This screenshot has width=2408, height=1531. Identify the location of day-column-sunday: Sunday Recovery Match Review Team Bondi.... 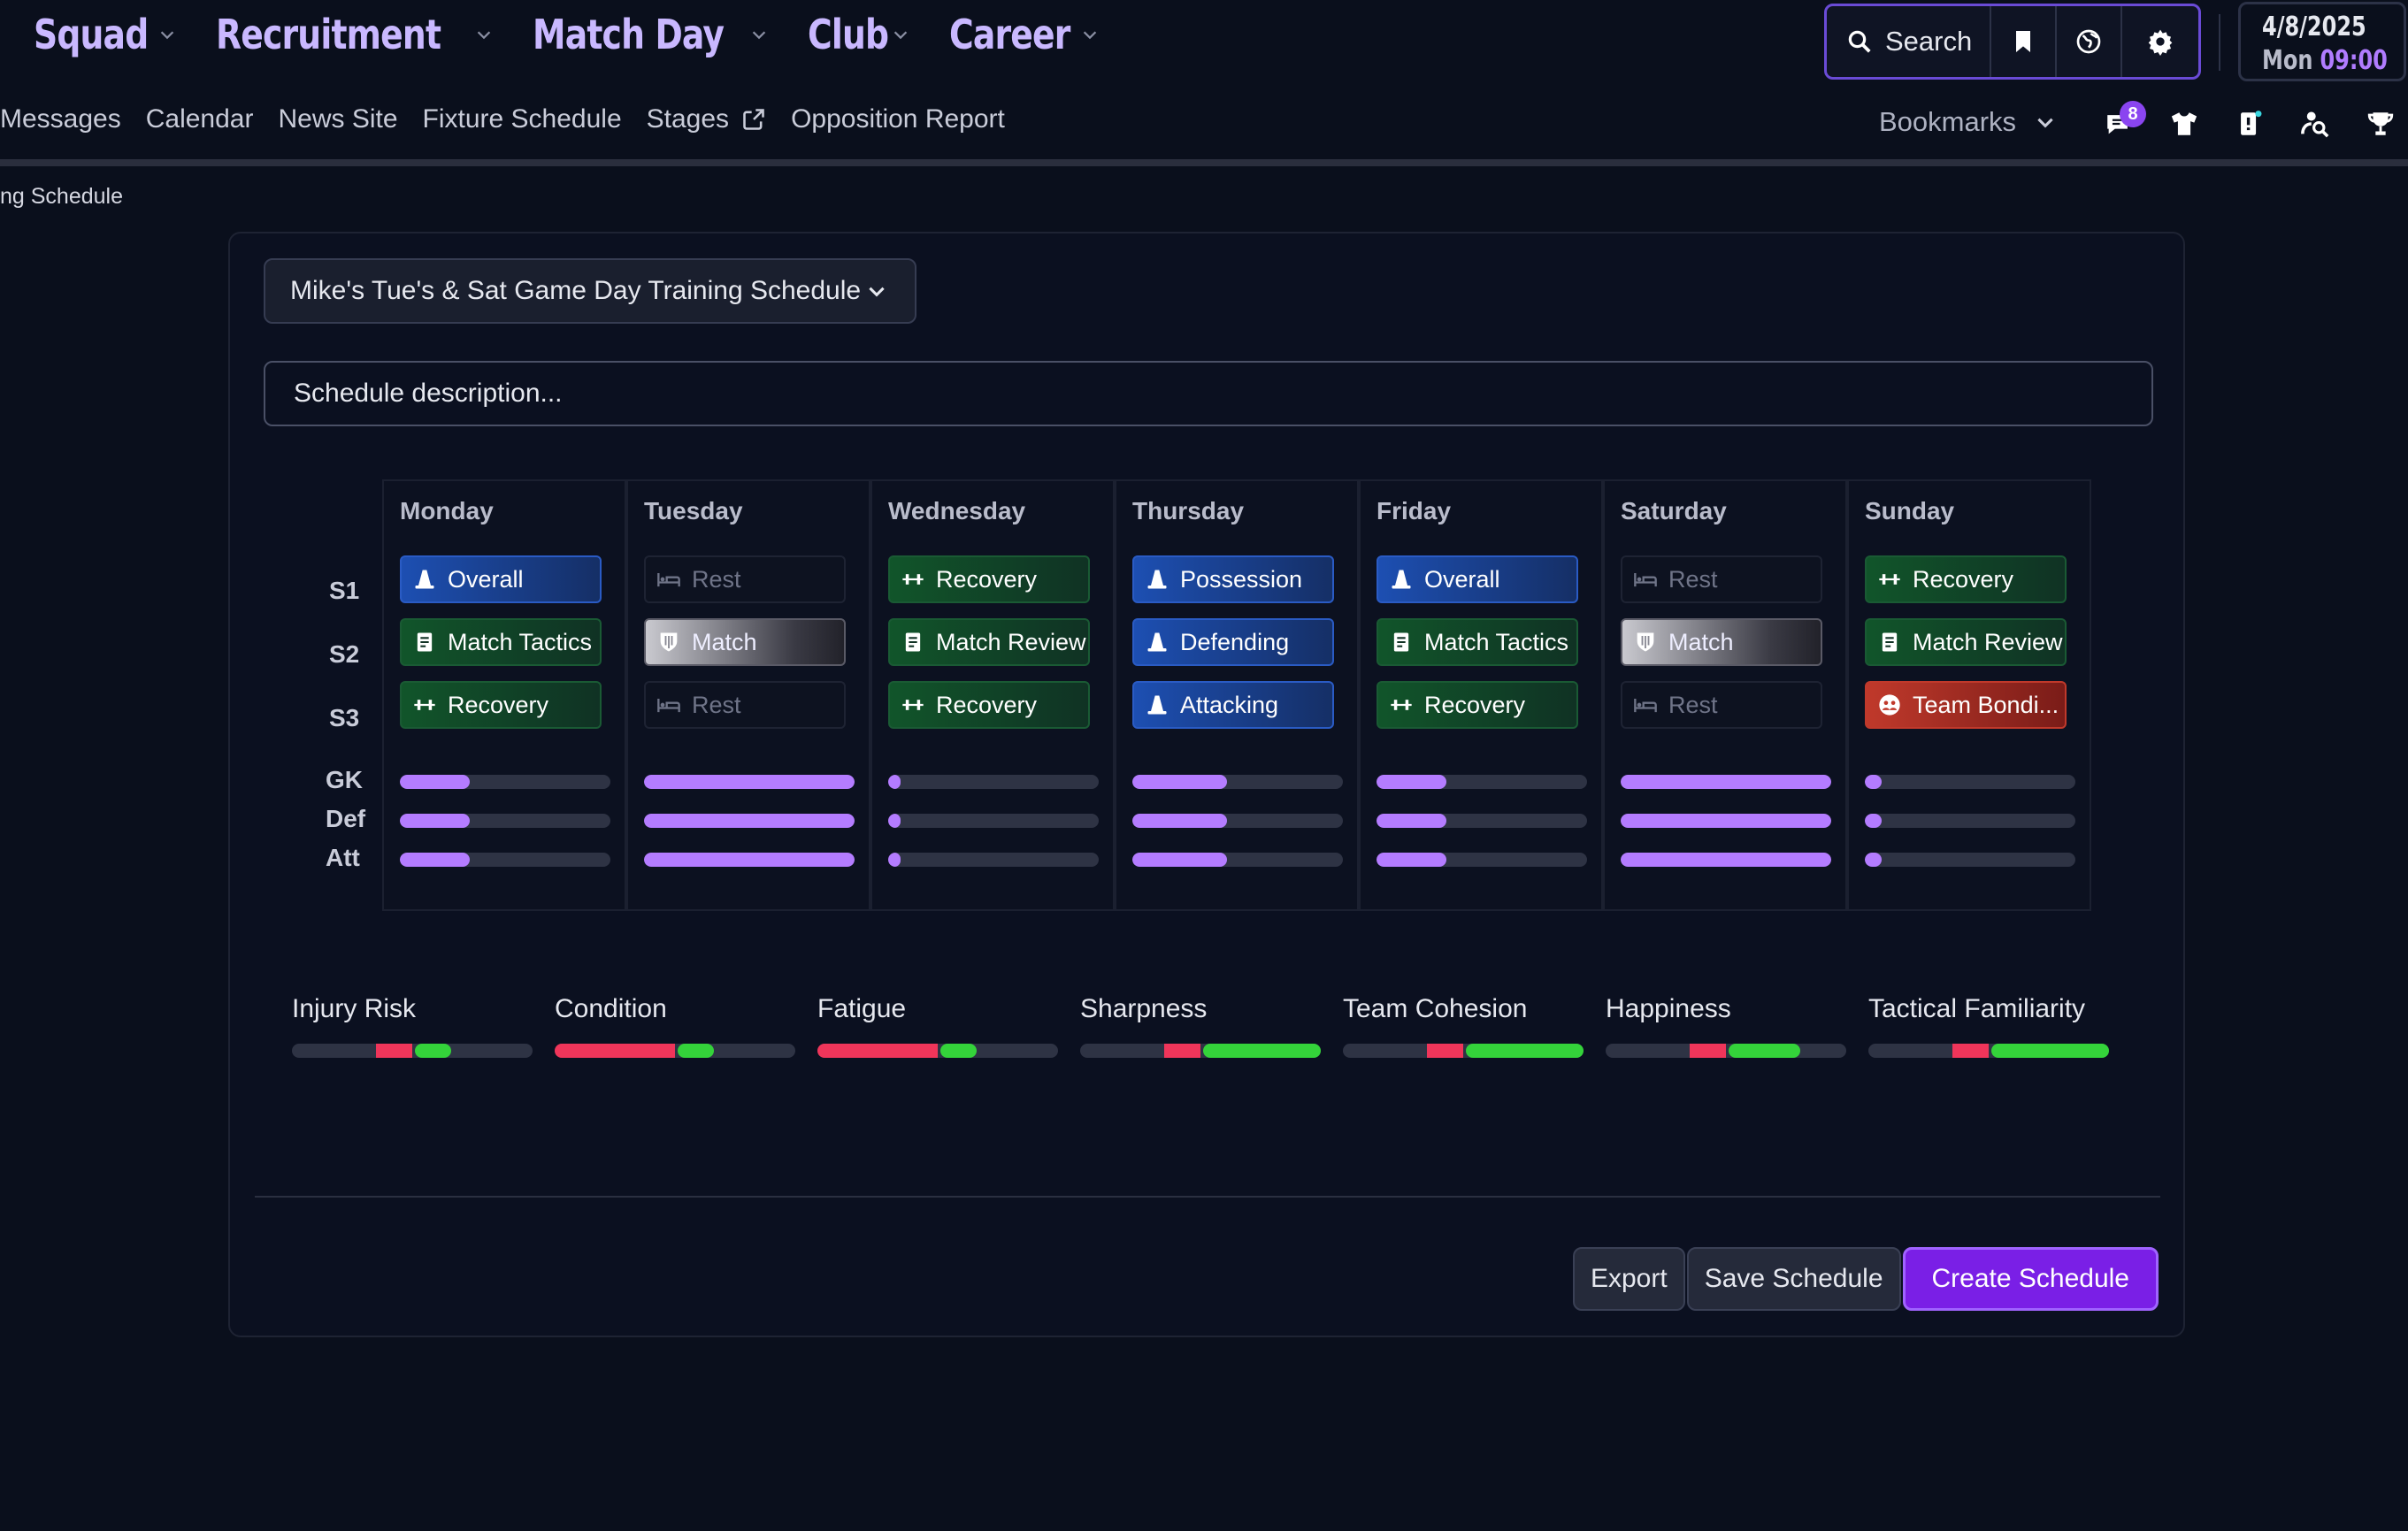
(1969, 695).